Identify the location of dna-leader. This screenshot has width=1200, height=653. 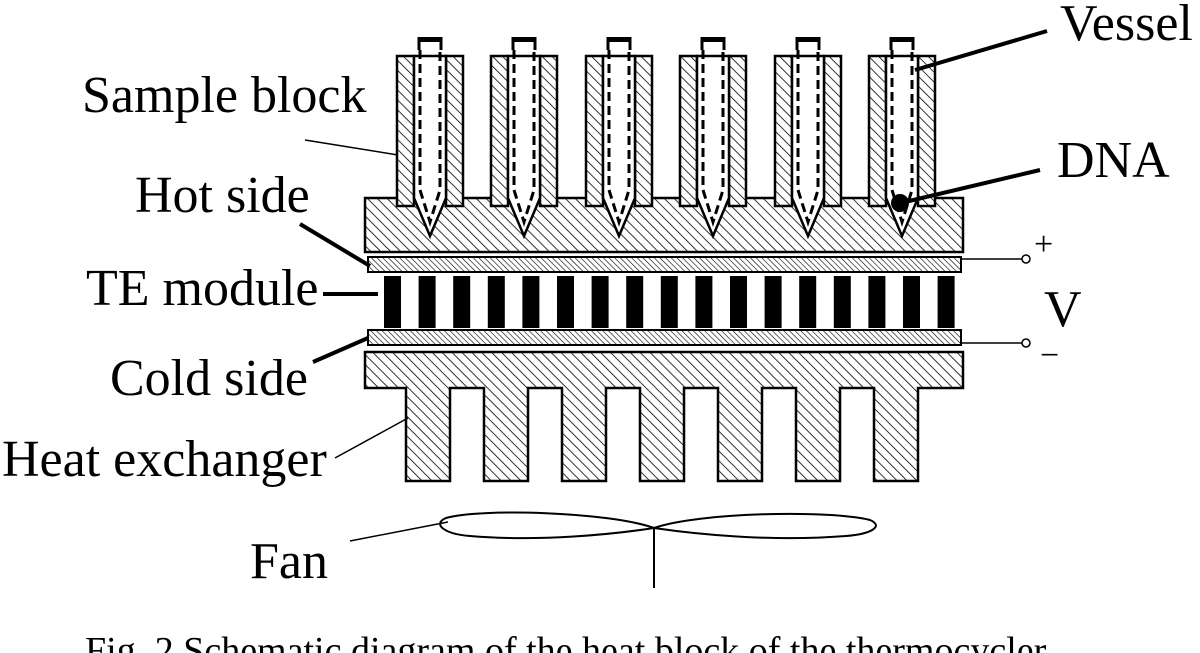
(972, 186).